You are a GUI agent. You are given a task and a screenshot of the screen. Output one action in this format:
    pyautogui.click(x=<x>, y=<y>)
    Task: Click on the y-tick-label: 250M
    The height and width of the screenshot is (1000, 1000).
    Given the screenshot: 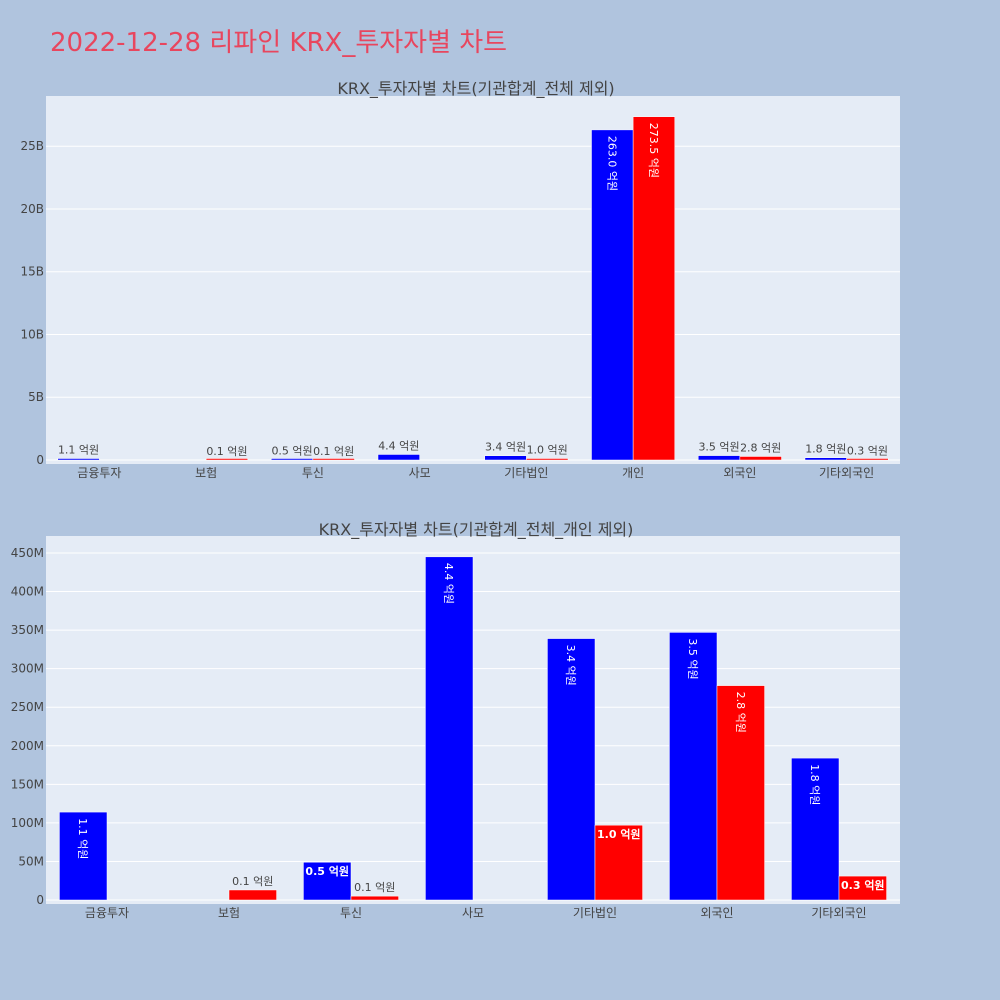 What is the action you would take?
    pyautogui.click(x=27, y=707)
    